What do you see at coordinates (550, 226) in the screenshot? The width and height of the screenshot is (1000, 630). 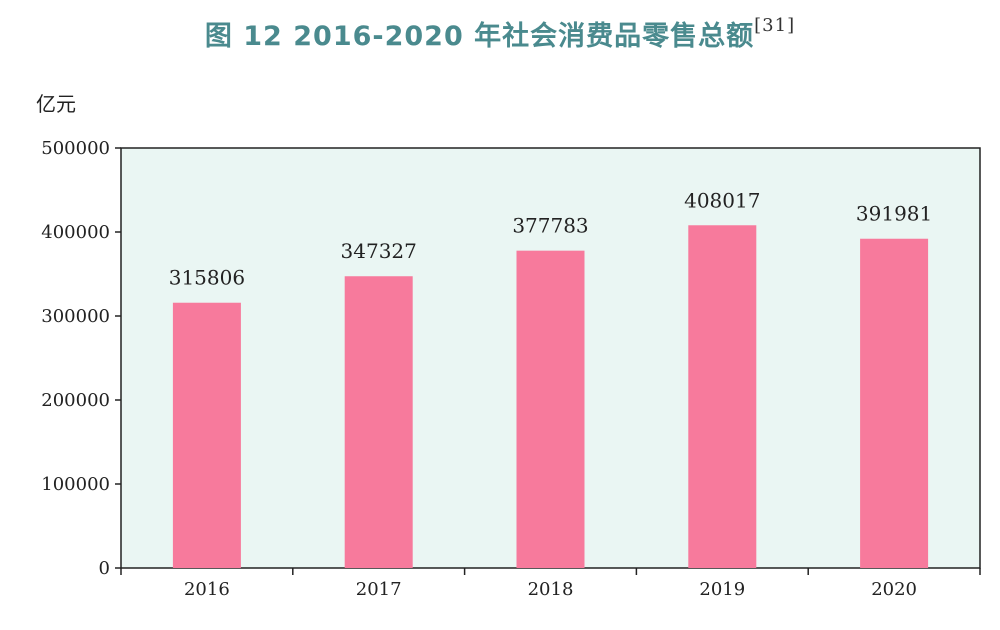 I see `data-label-2018: 377783` at bounding box center [550, 226].